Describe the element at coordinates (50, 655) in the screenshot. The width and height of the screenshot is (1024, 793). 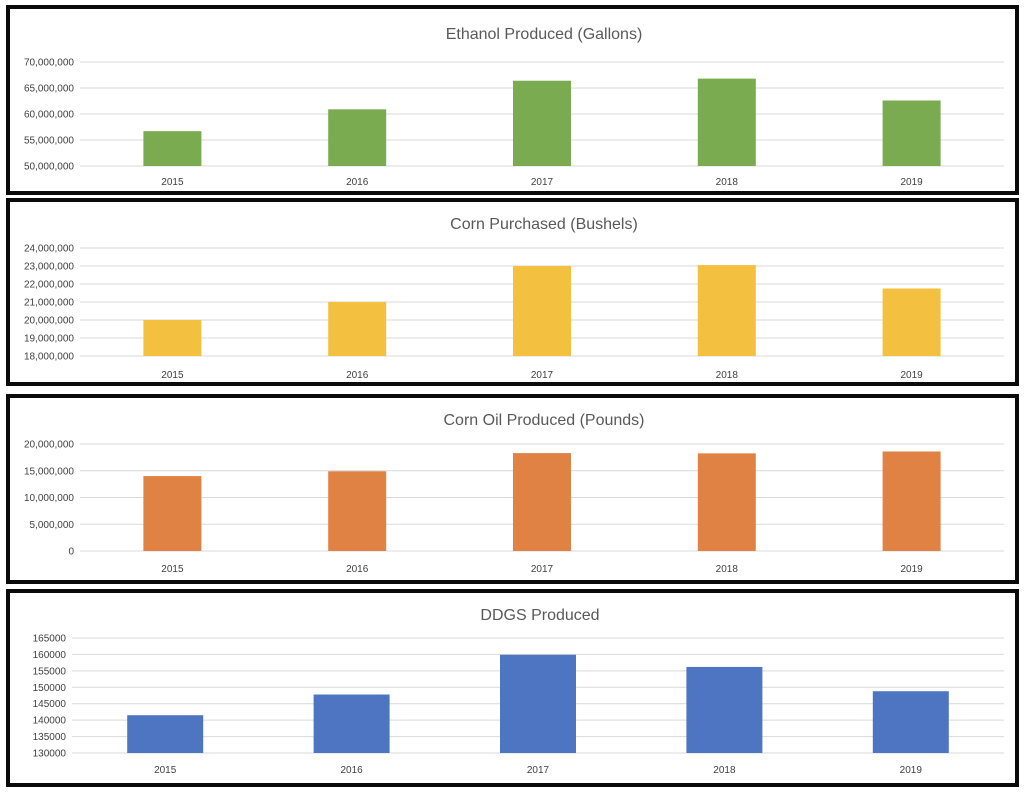
I see `y-tick-label: 160000` at that location.